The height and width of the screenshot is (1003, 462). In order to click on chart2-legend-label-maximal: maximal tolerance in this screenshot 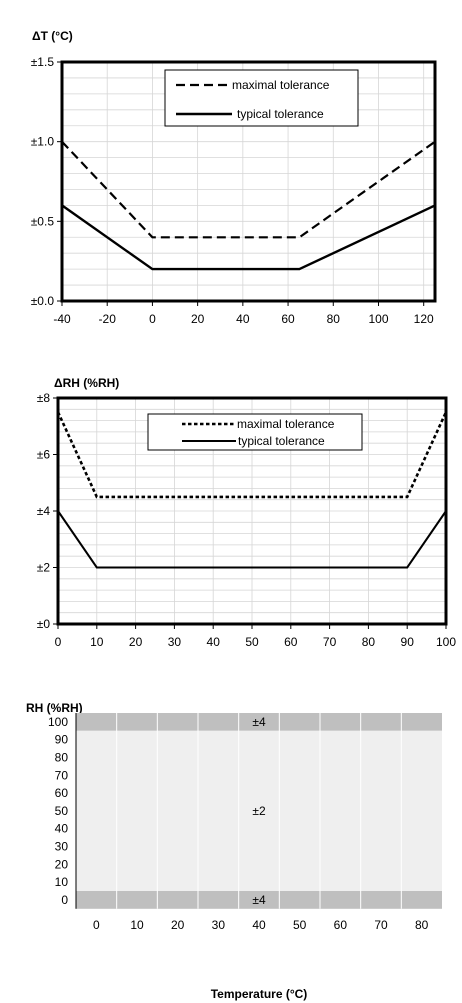, I will do `click(286, 424)`.